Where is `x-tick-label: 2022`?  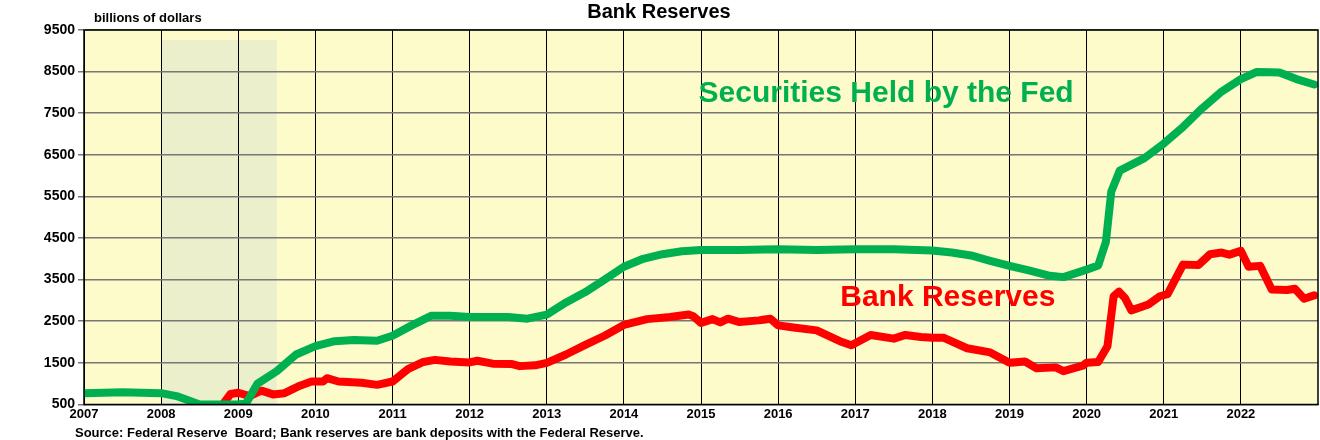
x-tick-label: 2022 is located at coordinates (1241, 413).